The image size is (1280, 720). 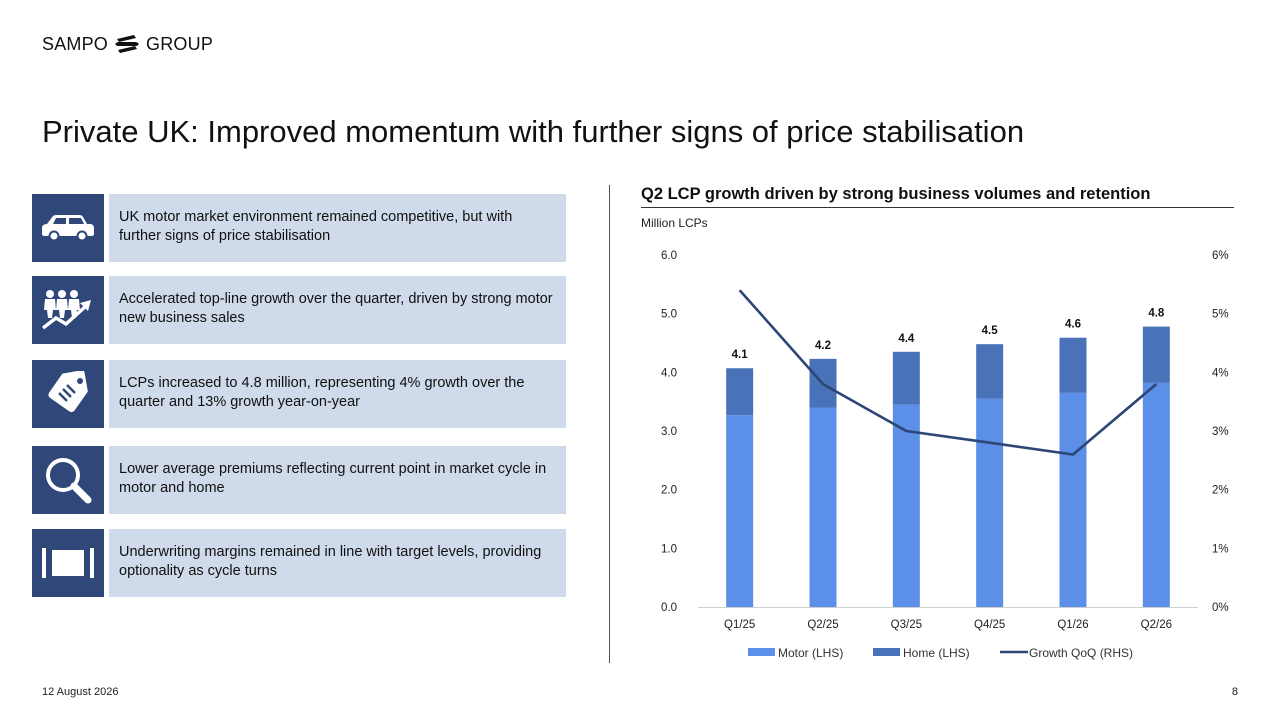 What do you see at coordinates (937, 207) in the screenshot?
I see `chart-title-rule` at bounding box center [937, 207].